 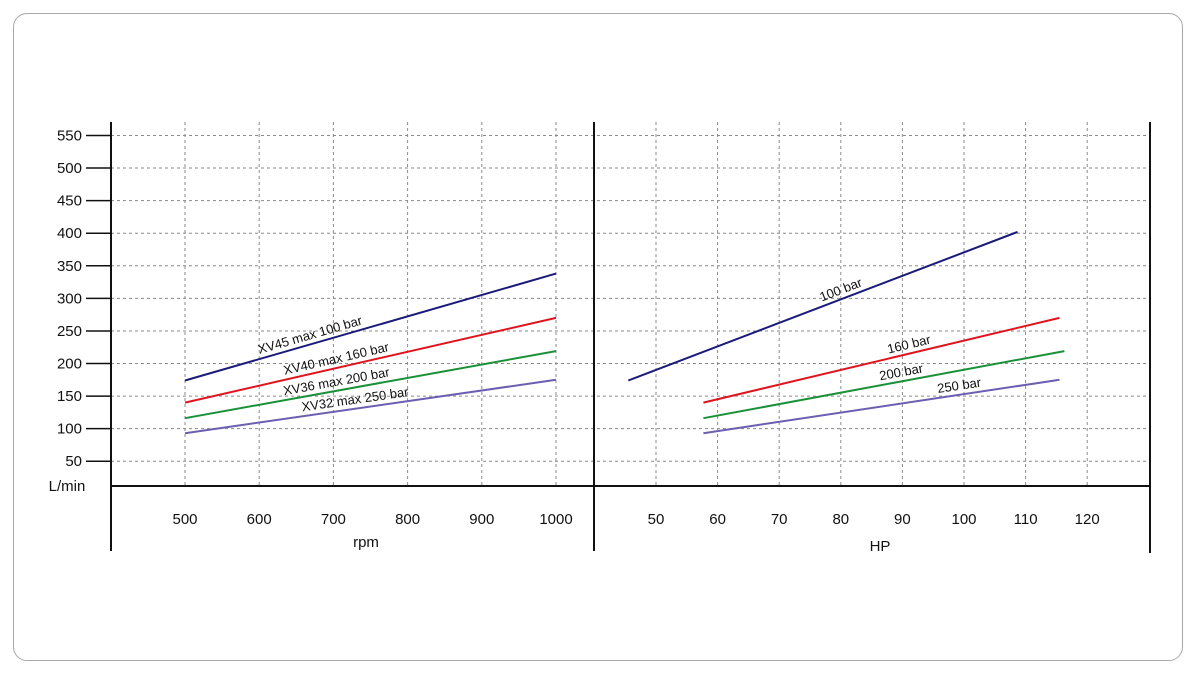 I want to click on x-tick-label-hp: 110, so click(x=1026, y=519).